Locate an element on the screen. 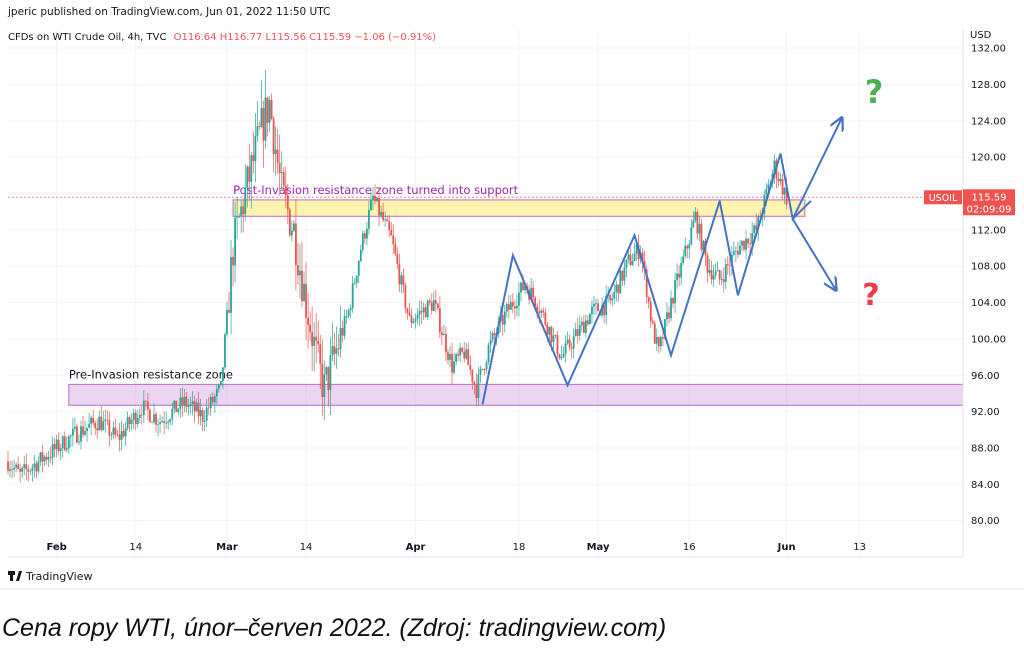 Image resolution: width=1024 pixels, height=658 pixels. y-tick-label: 108.00 is located at coordinates (988, 267).